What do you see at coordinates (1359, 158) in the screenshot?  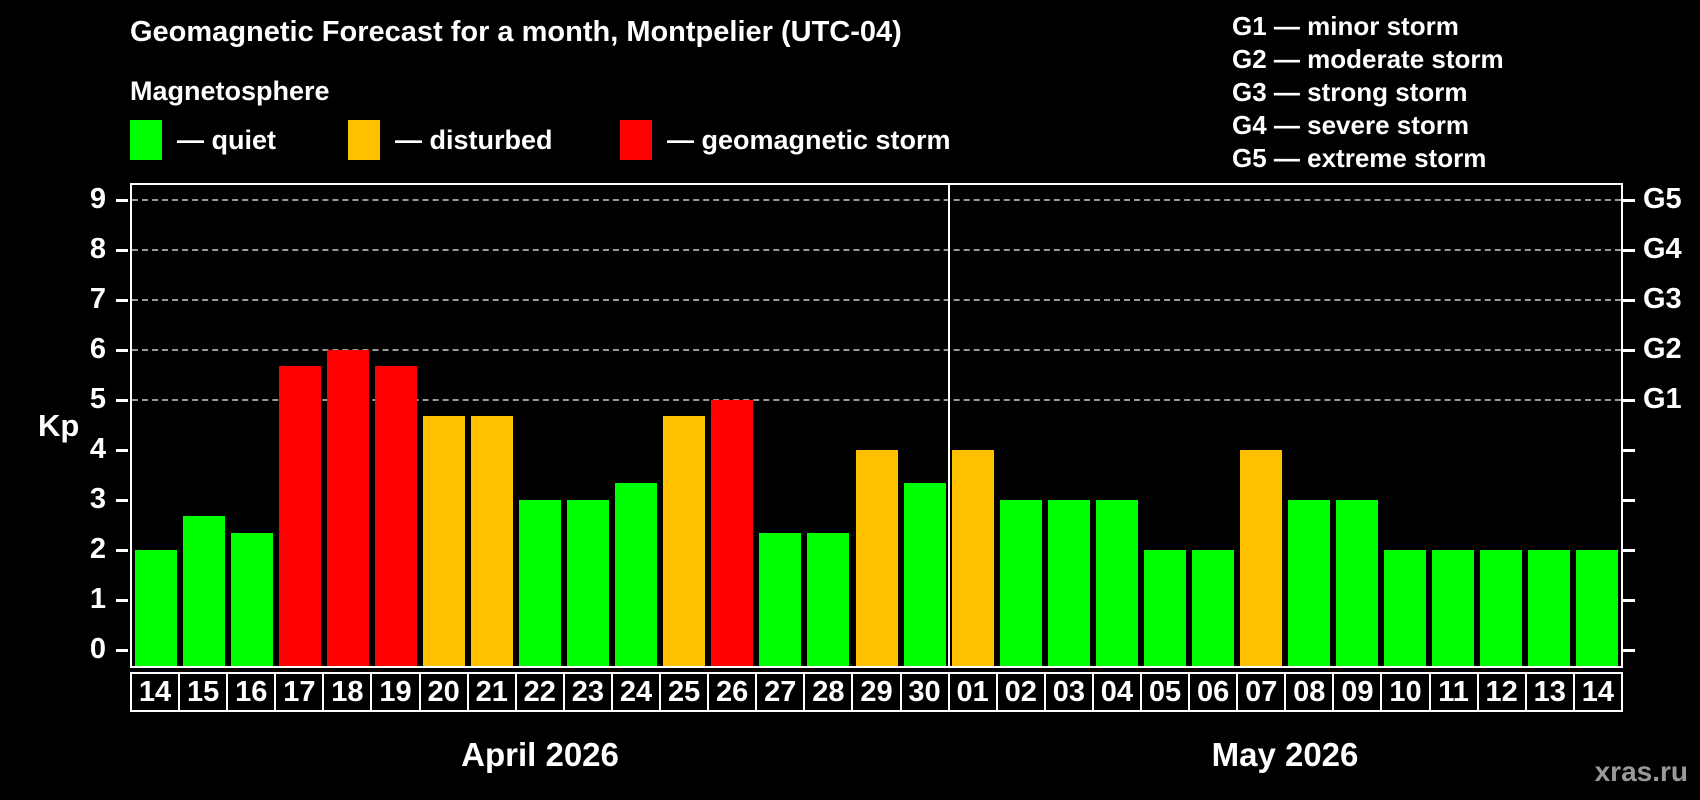 I see `g-legend-line: G5 — extreme storm` at bounding box center [1359, 158].